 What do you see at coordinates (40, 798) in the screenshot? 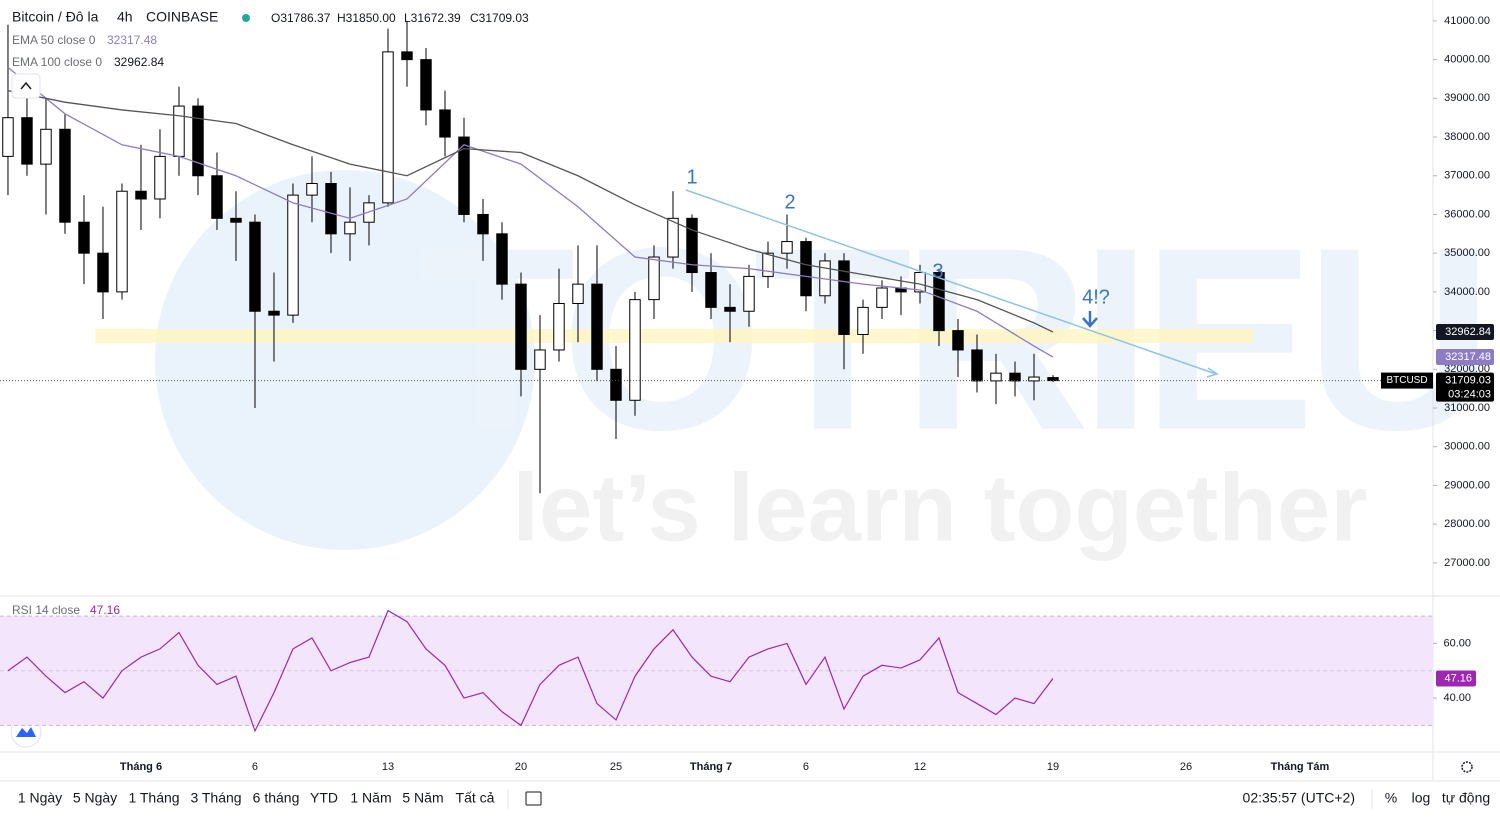
I see `range-button: 1 Ngày` at bounding box center [40, 798].